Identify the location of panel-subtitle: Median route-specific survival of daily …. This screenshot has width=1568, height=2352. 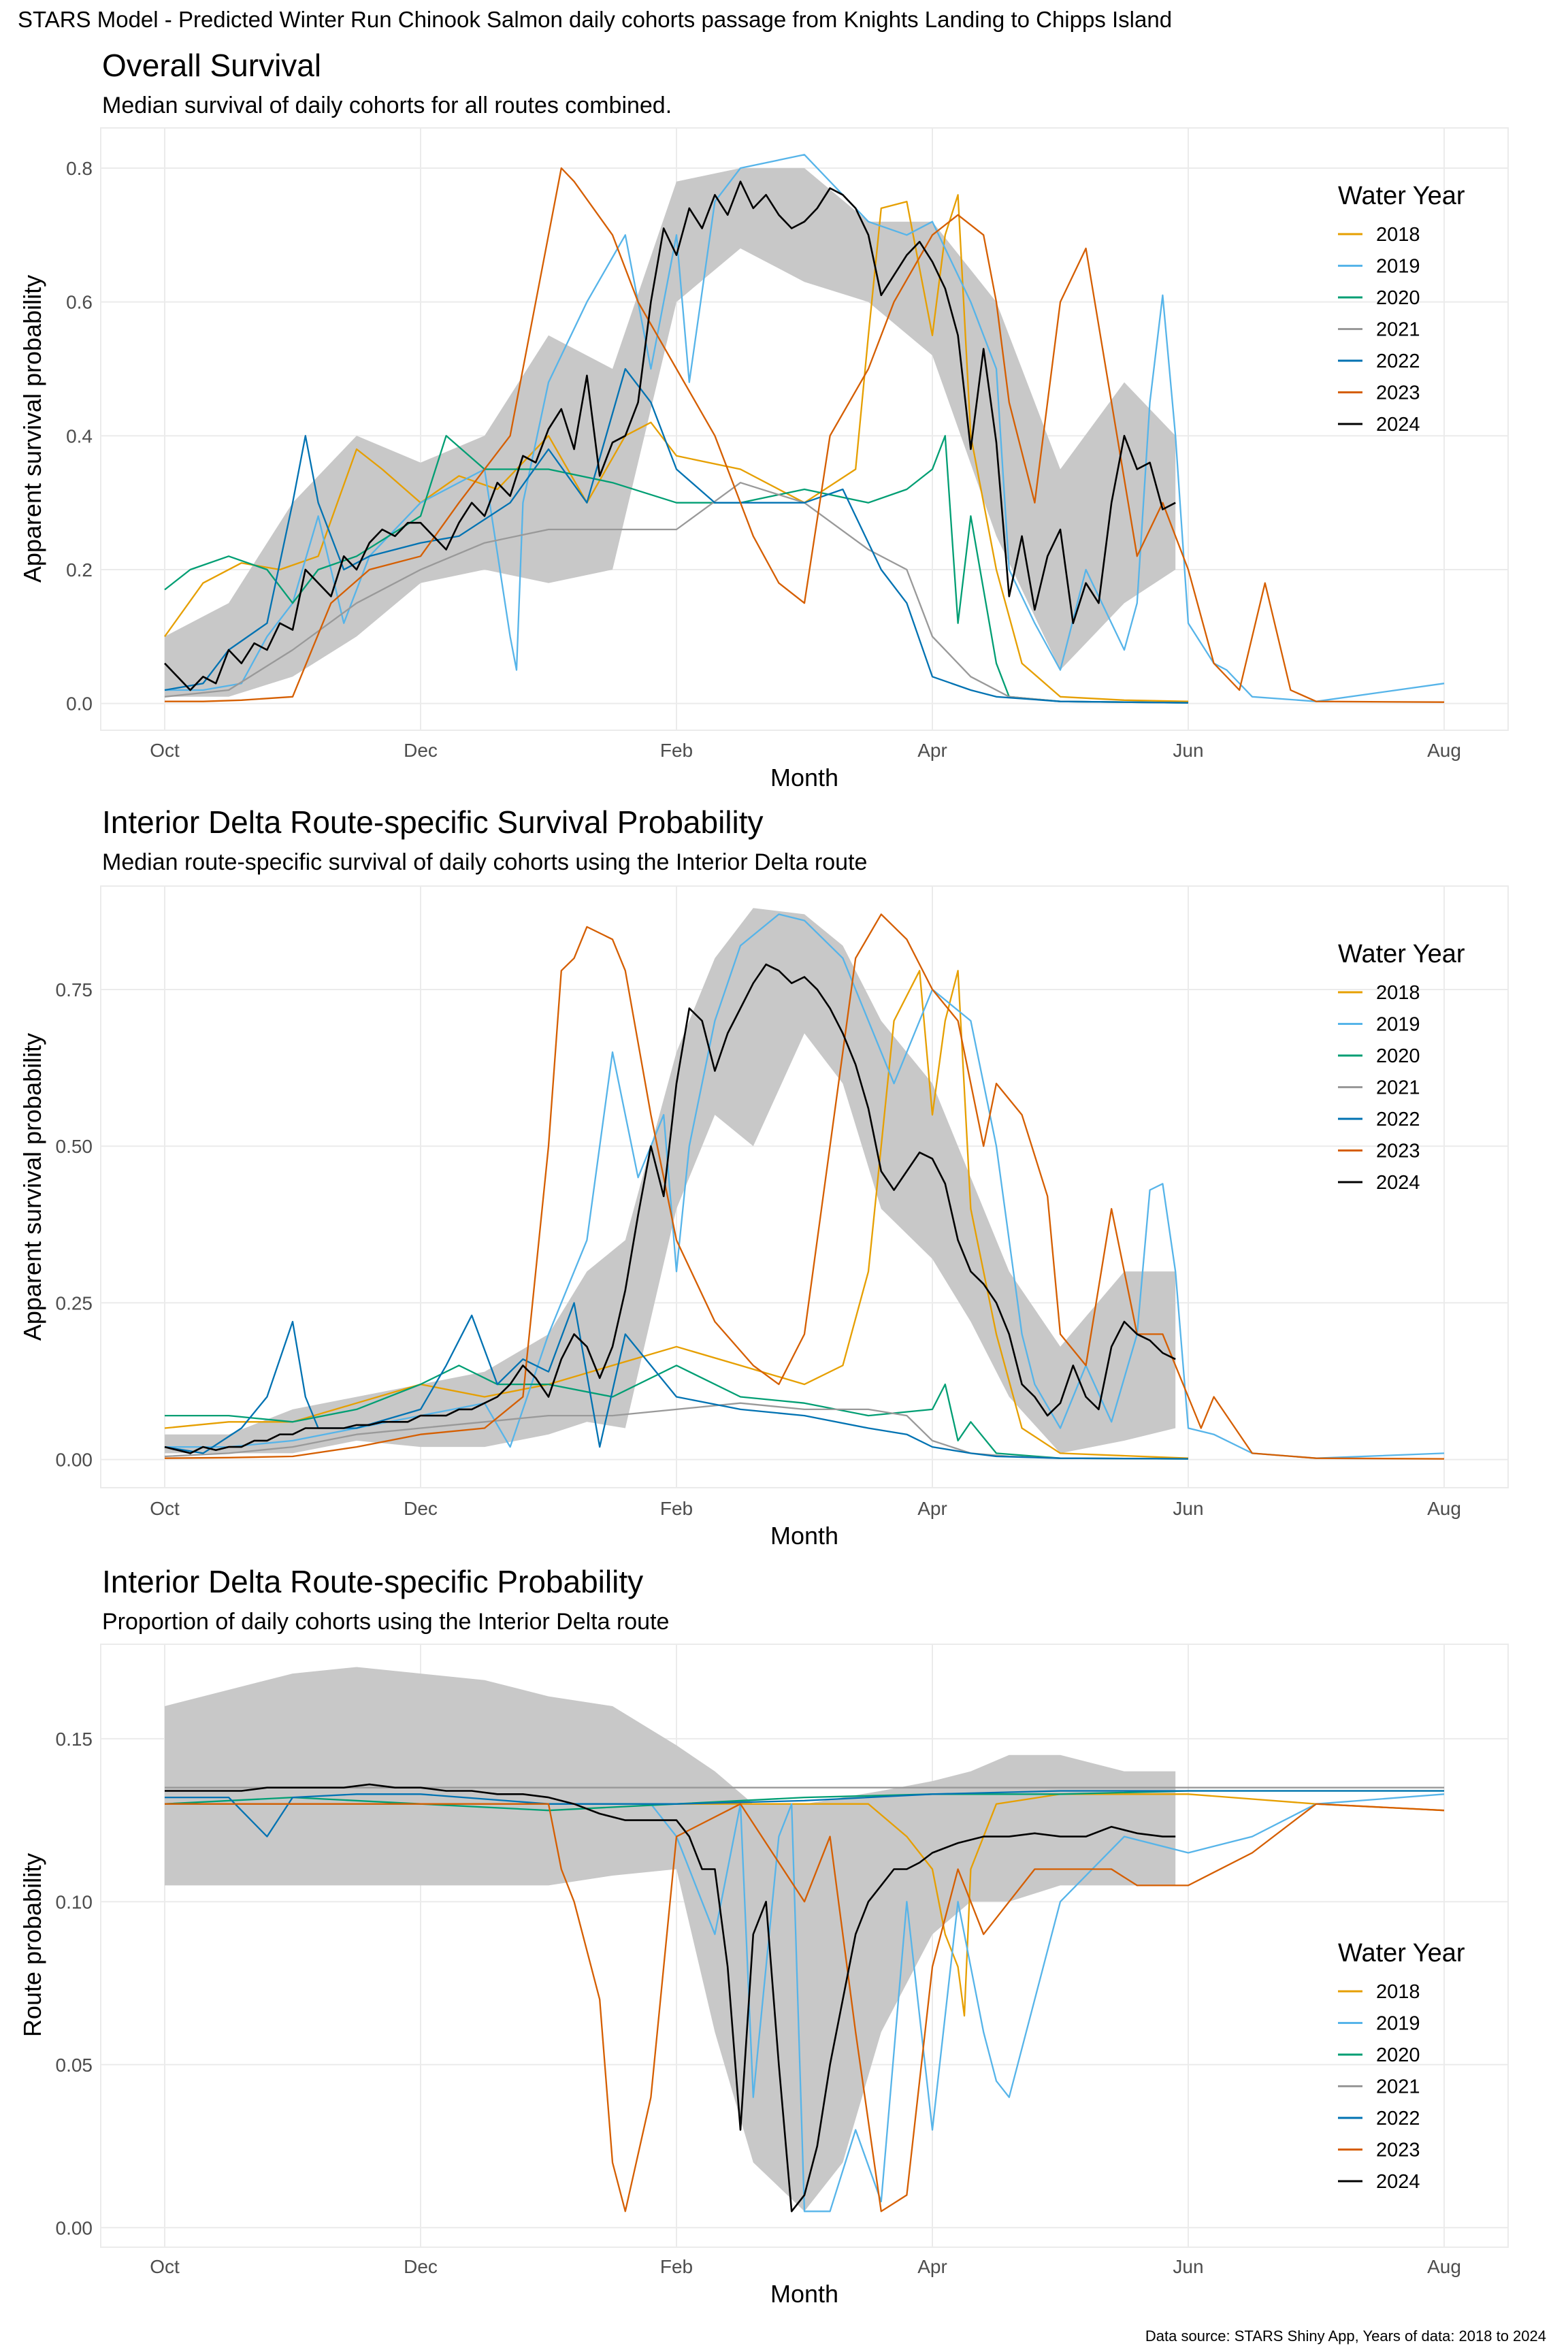
(485, 862).